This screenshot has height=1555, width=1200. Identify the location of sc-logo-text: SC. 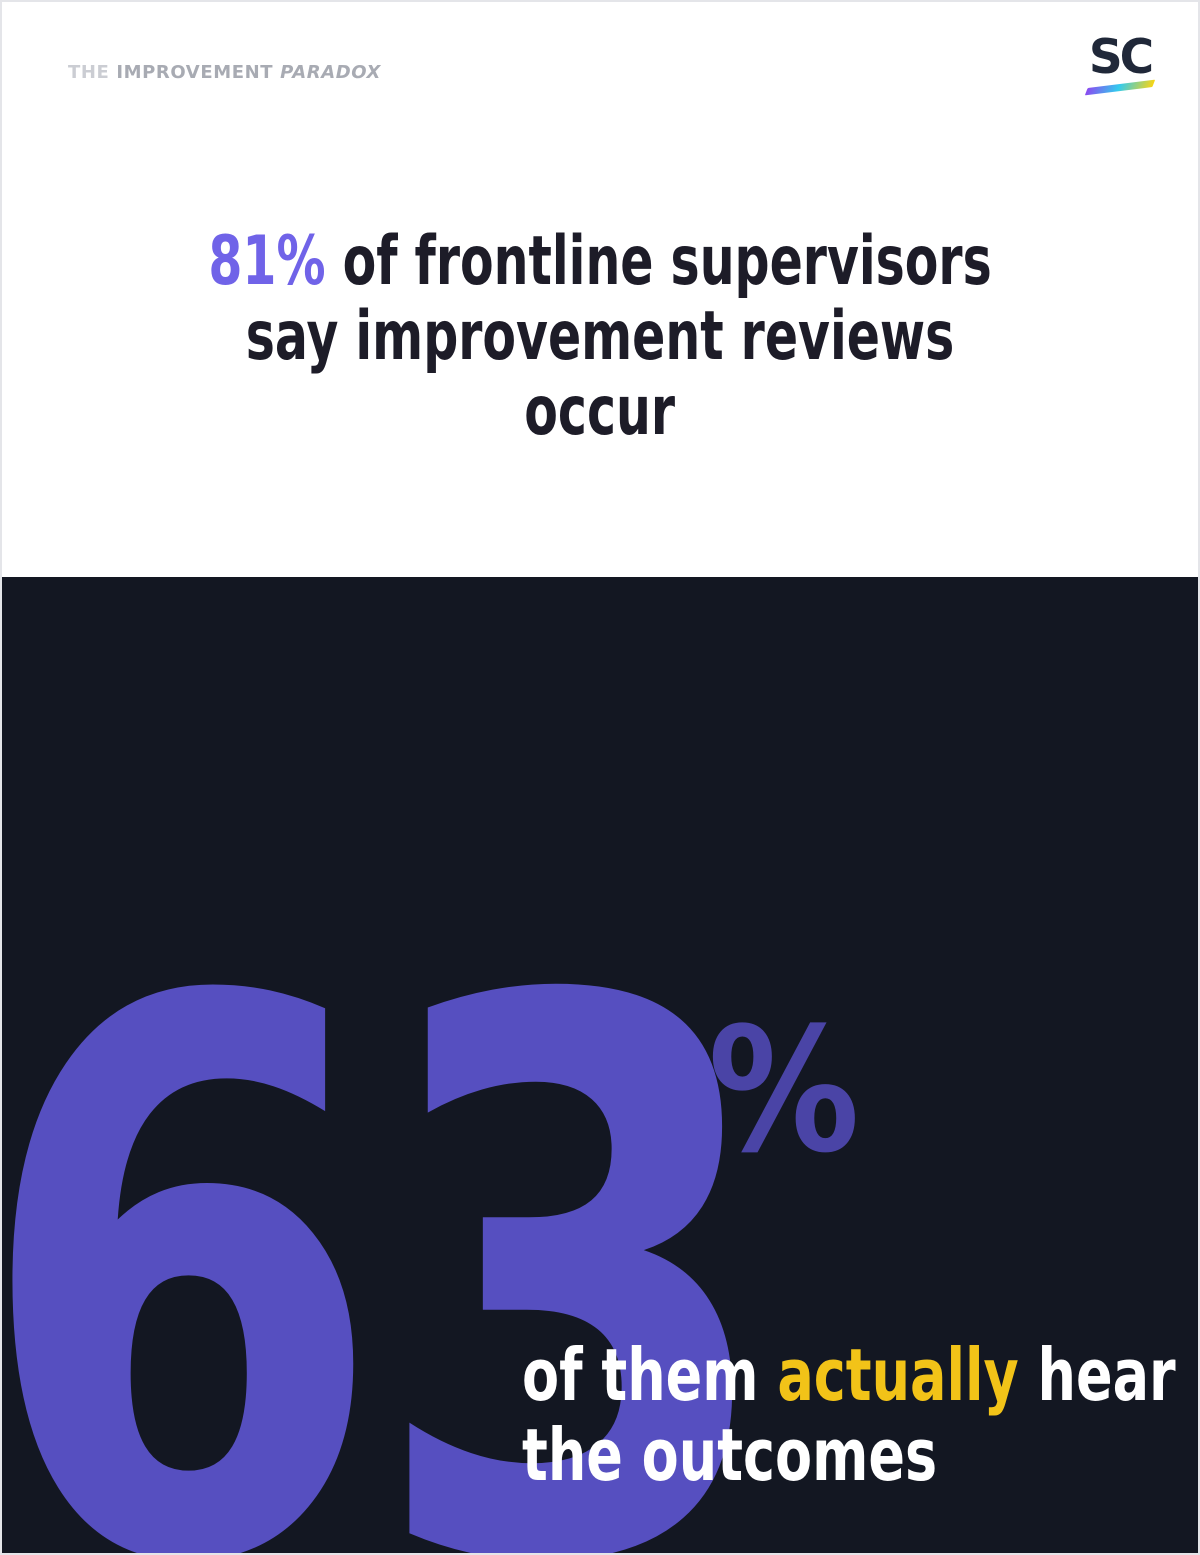
(1121, 57).